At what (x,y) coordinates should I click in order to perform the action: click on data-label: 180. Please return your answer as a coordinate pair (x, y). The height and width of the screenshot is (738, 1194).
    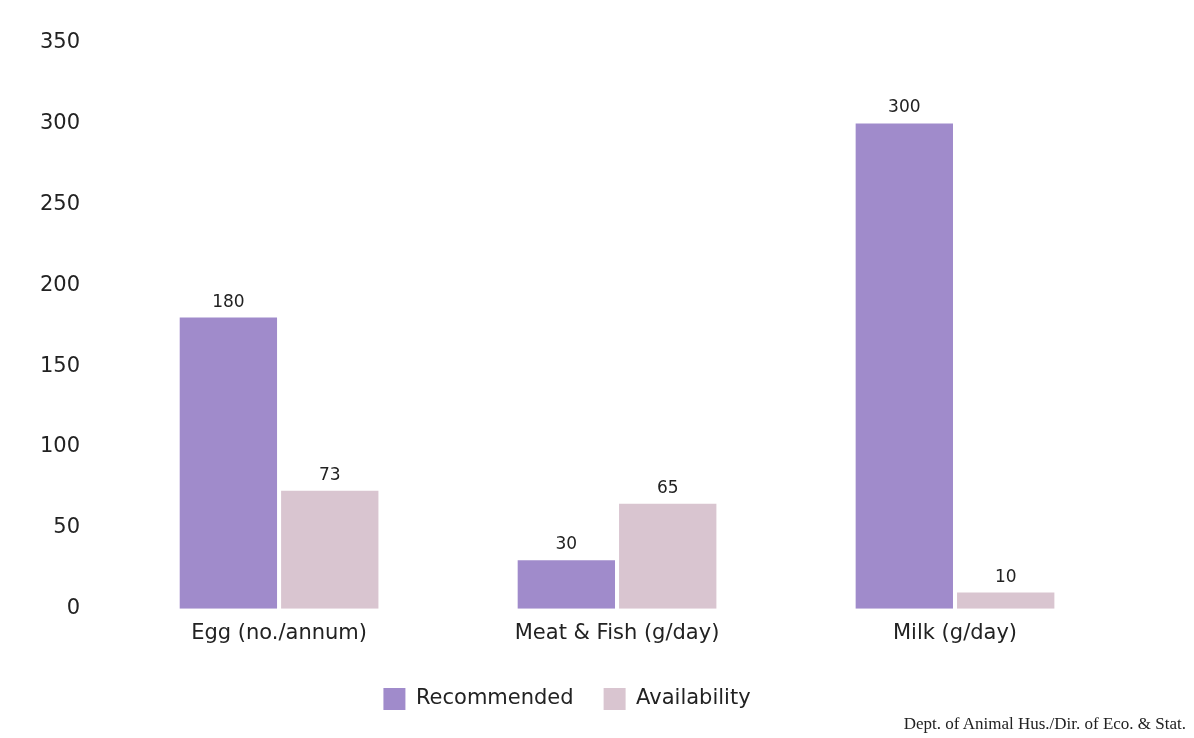
    Looking at the image, I should click on (228, 300).